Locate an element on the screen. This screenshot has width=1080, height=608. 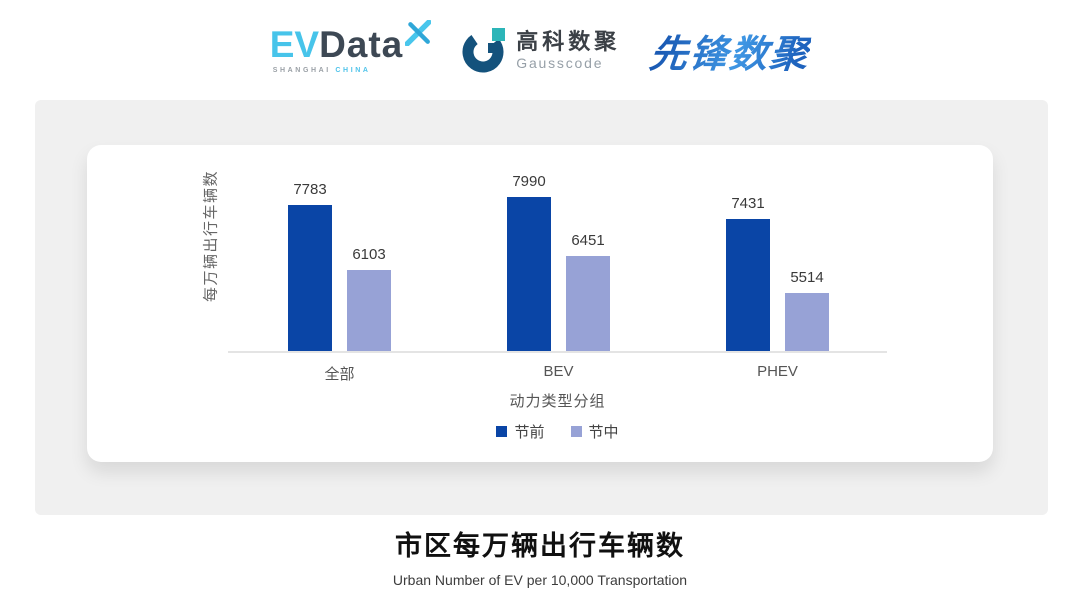
bar-value-label: 5514 is located at coordinates (807, 277).